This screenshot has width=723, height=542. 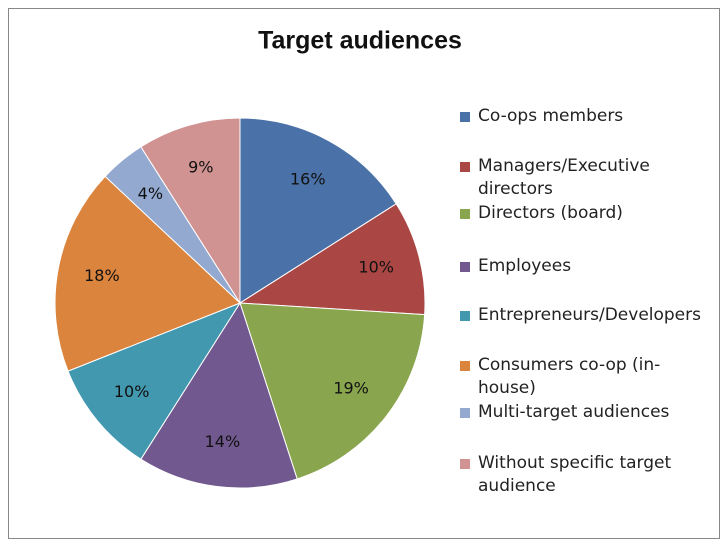 What do you see at coordinates (564, 177) in the screenshot?
I see `legend-label: Managers/Executive directors` at bounding box center [564, 177].